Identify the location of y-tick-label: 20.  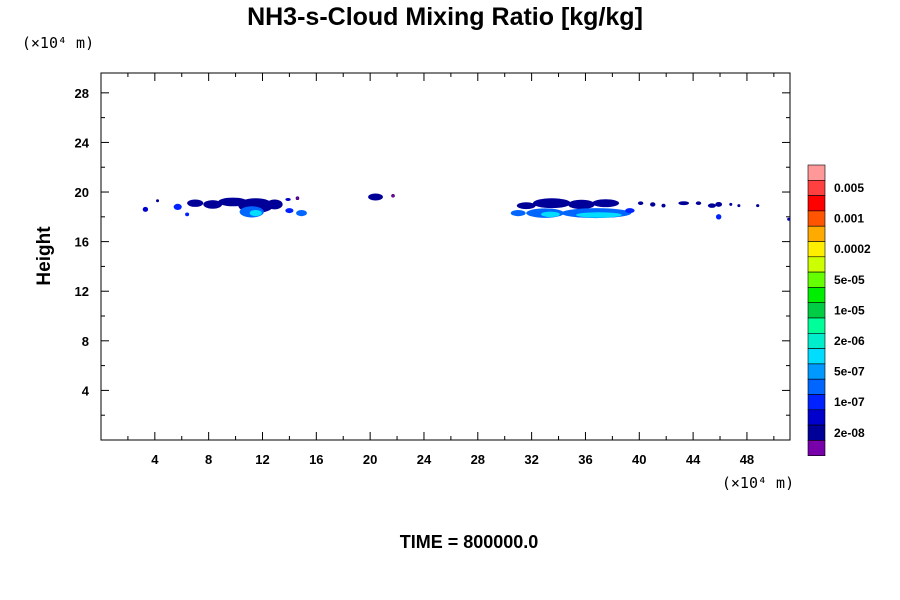
(82, 192).